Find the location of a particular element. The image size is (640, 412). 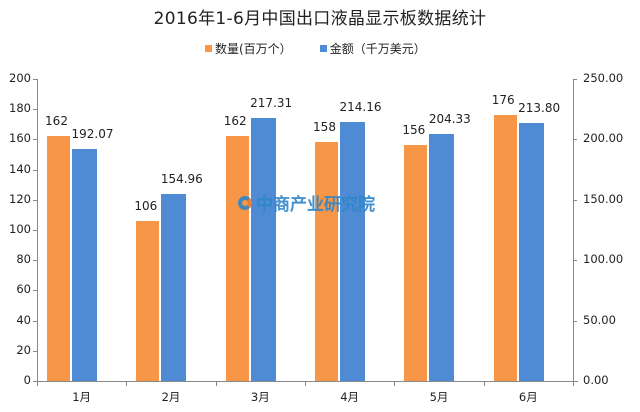

legend-item-quantity: 数量(百万个） is located at coordinates (248, 48).